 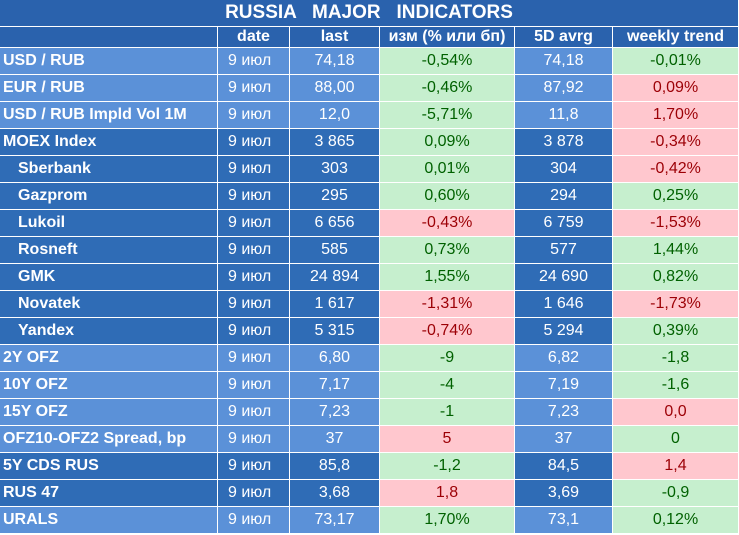 What do you see at coordinates (335, 169) in the screenshot?
I see `last-cell: 303` at bounding box center [335, 169].